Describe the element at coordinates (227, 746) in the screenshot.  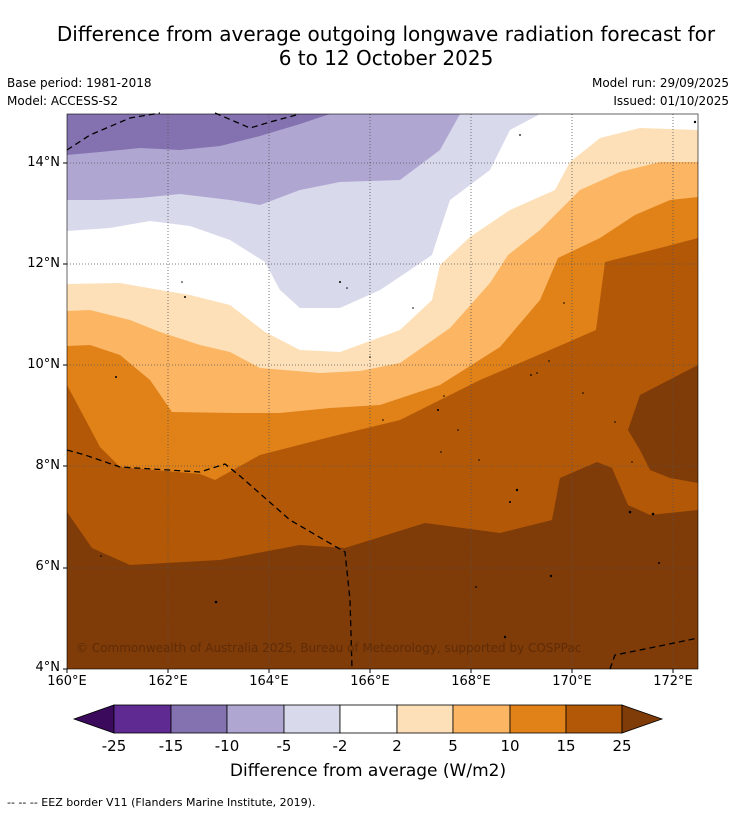
I see `cbar-label: -10` at that location.